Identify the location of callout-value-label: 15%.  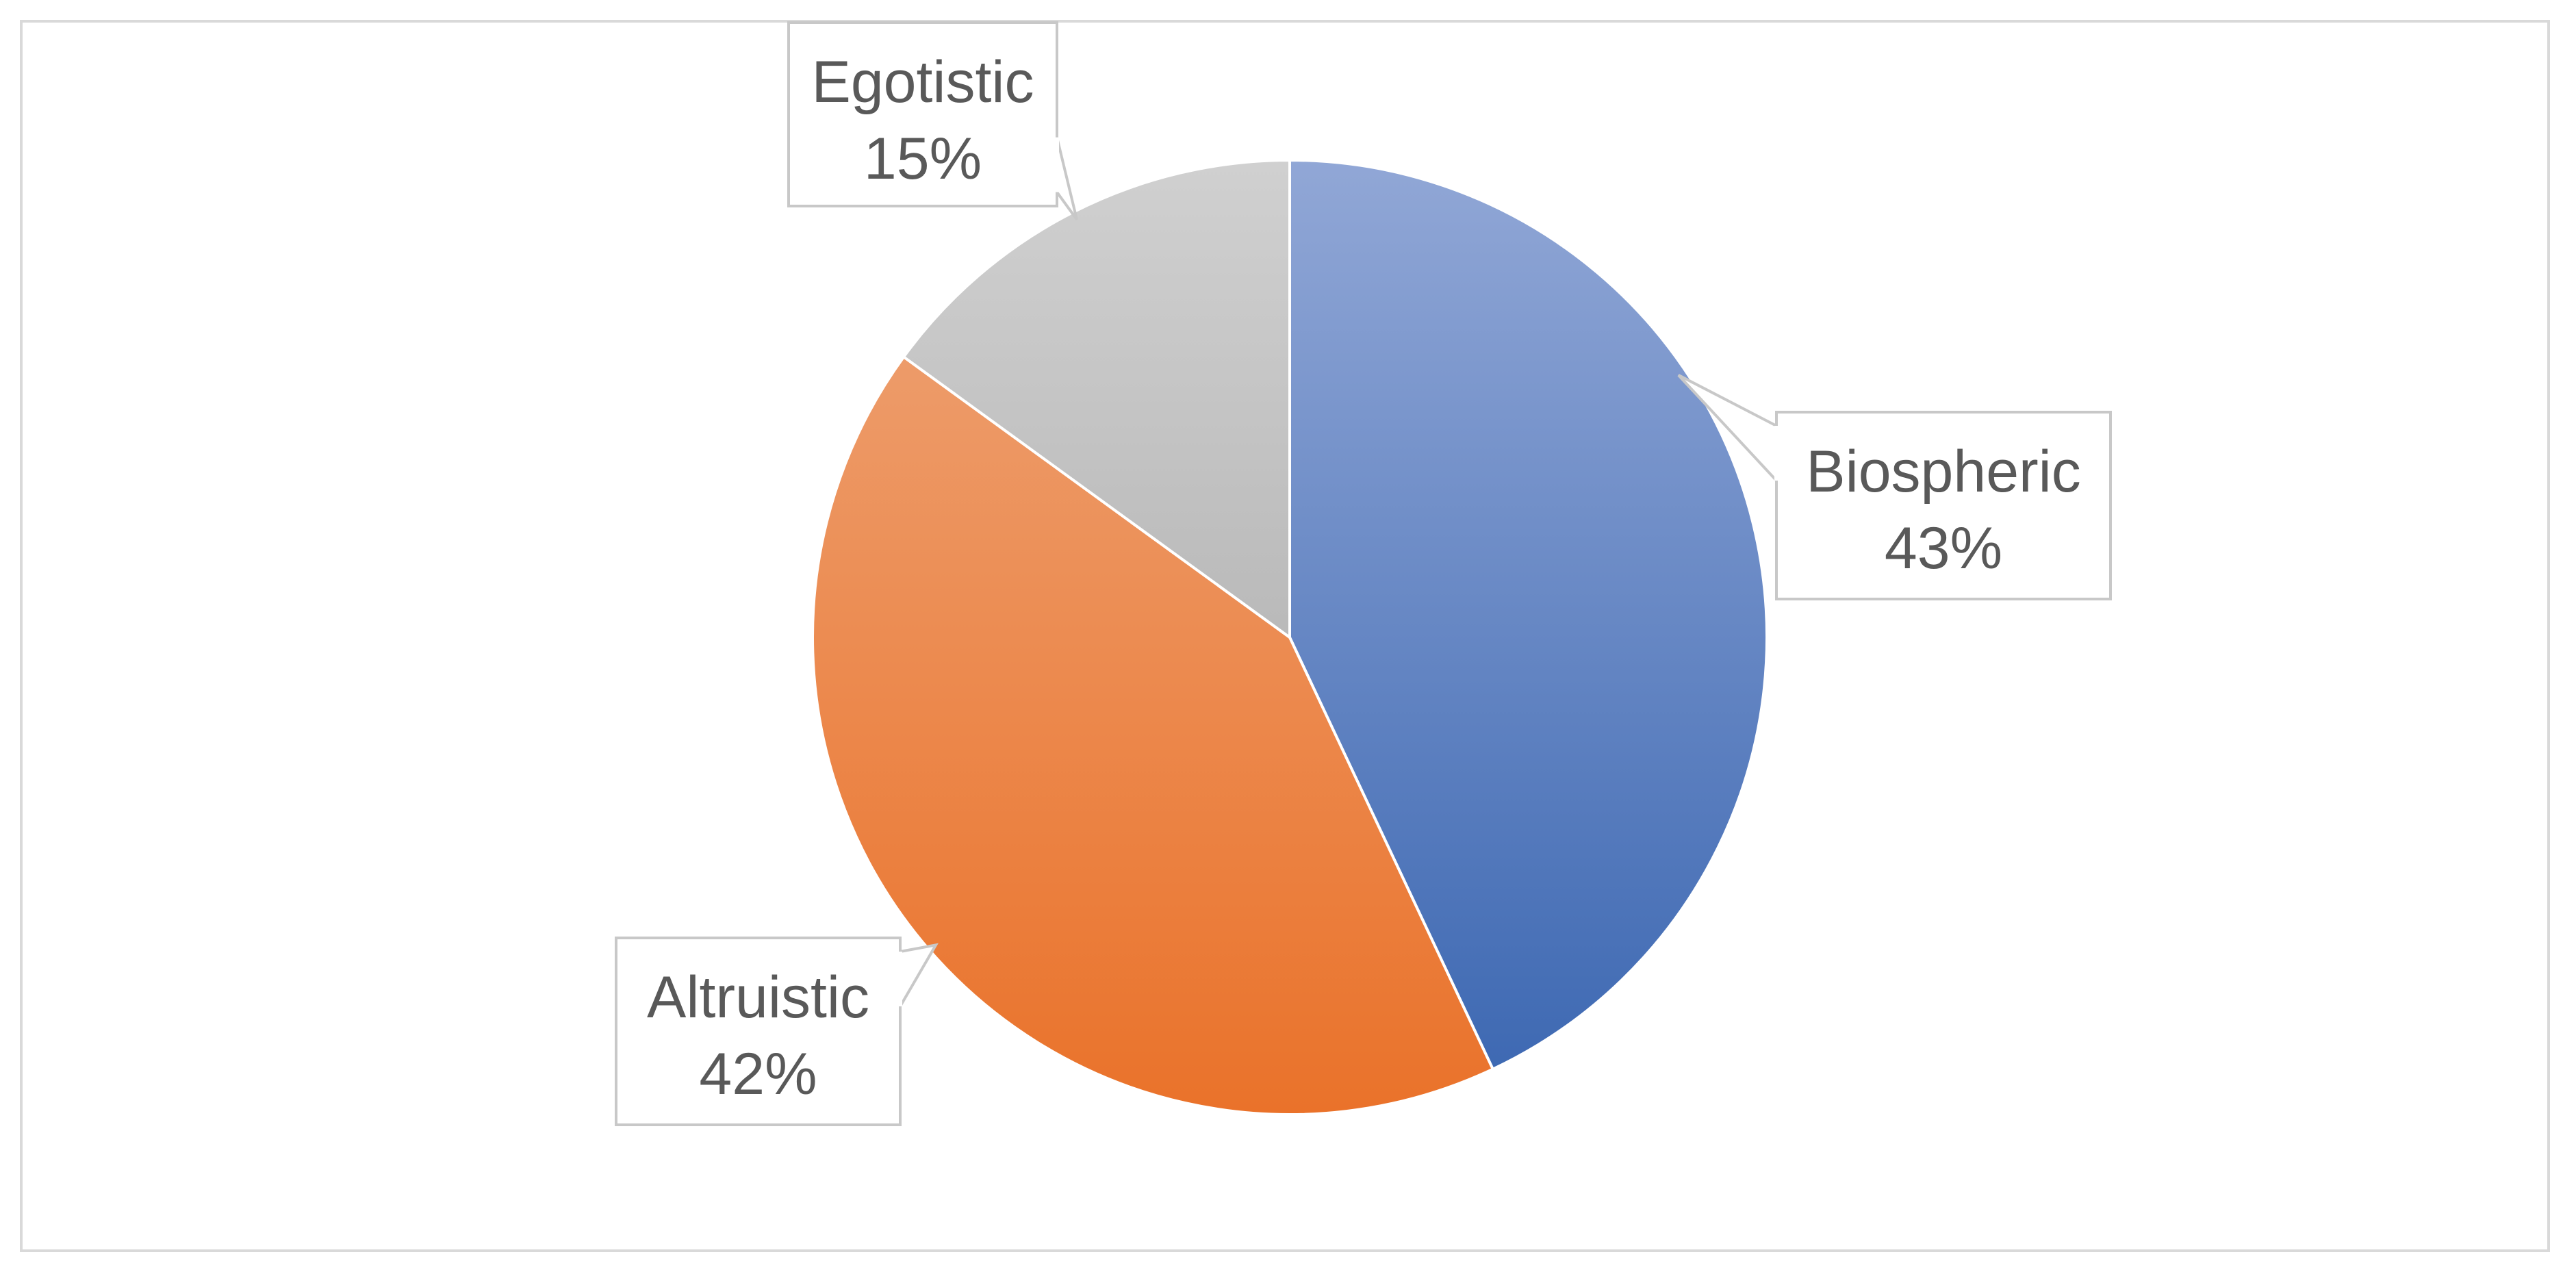
(923, 159).